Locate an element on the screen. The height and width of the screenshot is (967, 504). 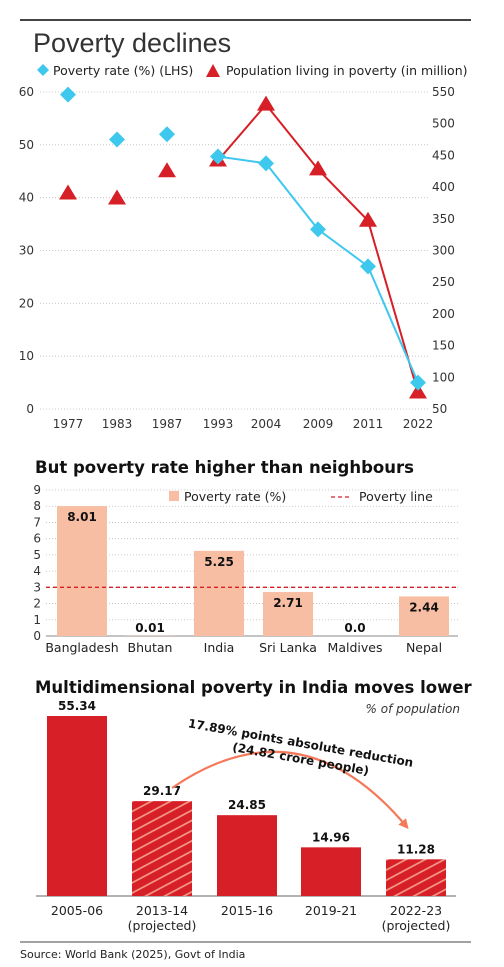
category-label: 2005-06 is located at coordinates (77, 910).